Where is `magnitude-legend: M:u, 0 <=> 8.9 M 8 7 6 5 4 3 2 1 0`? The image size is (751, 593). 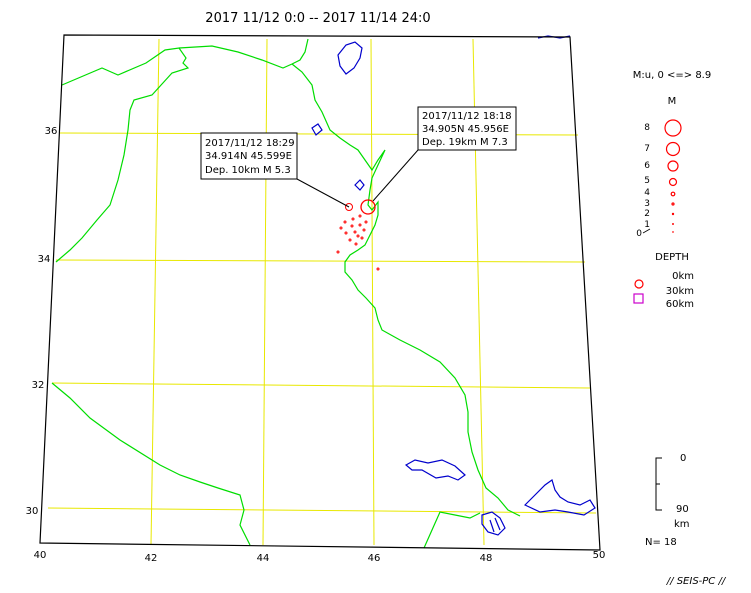 magnitude-legend: M:u, 0 <=> 8.9 M 8 7 6 5 4 3 2 1 0 is located at coordinates (672, 154).